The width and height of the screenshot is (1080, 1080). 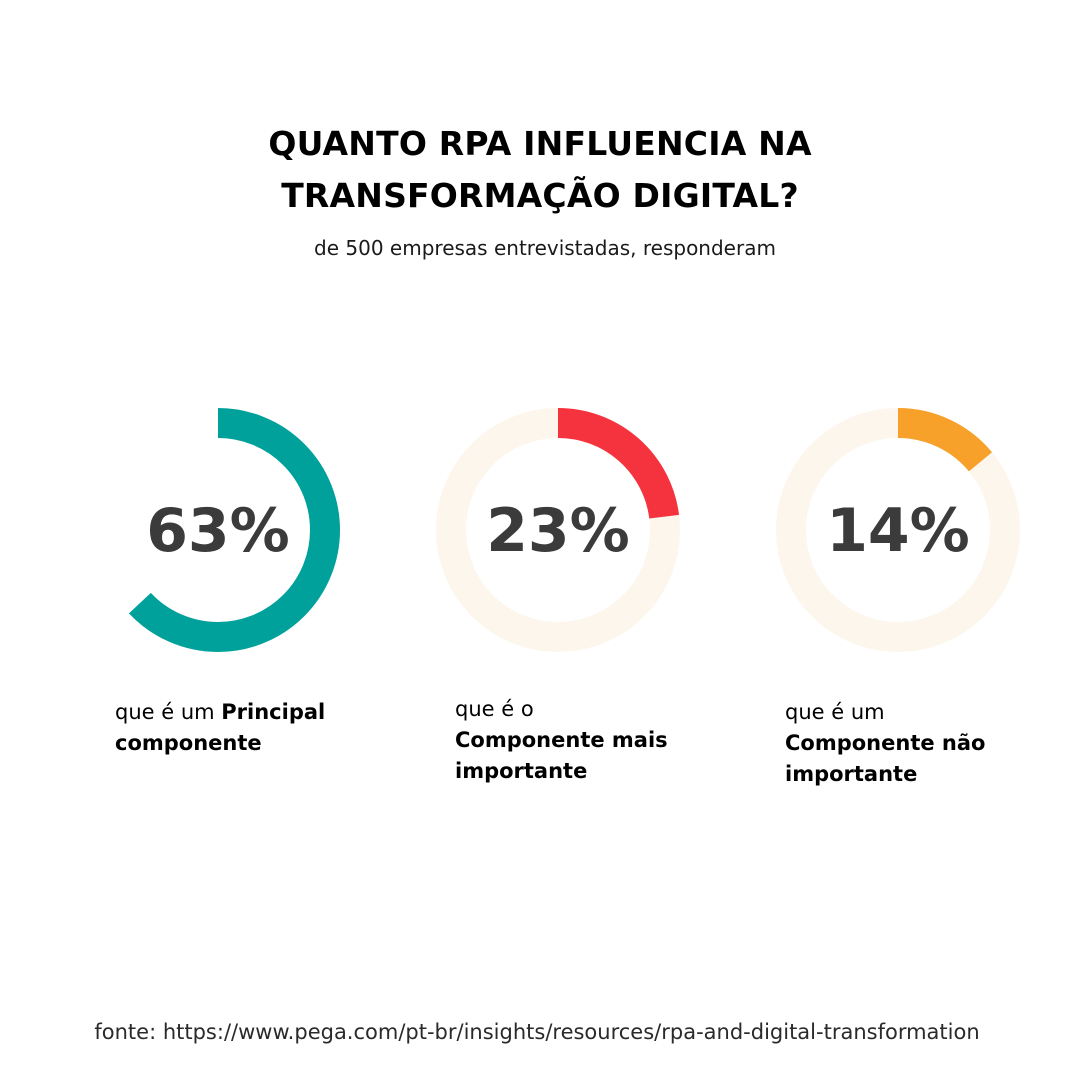 I want to click on caption-componente-mais-importante: que é o Componente mais importante, so click(x=585, y=740).